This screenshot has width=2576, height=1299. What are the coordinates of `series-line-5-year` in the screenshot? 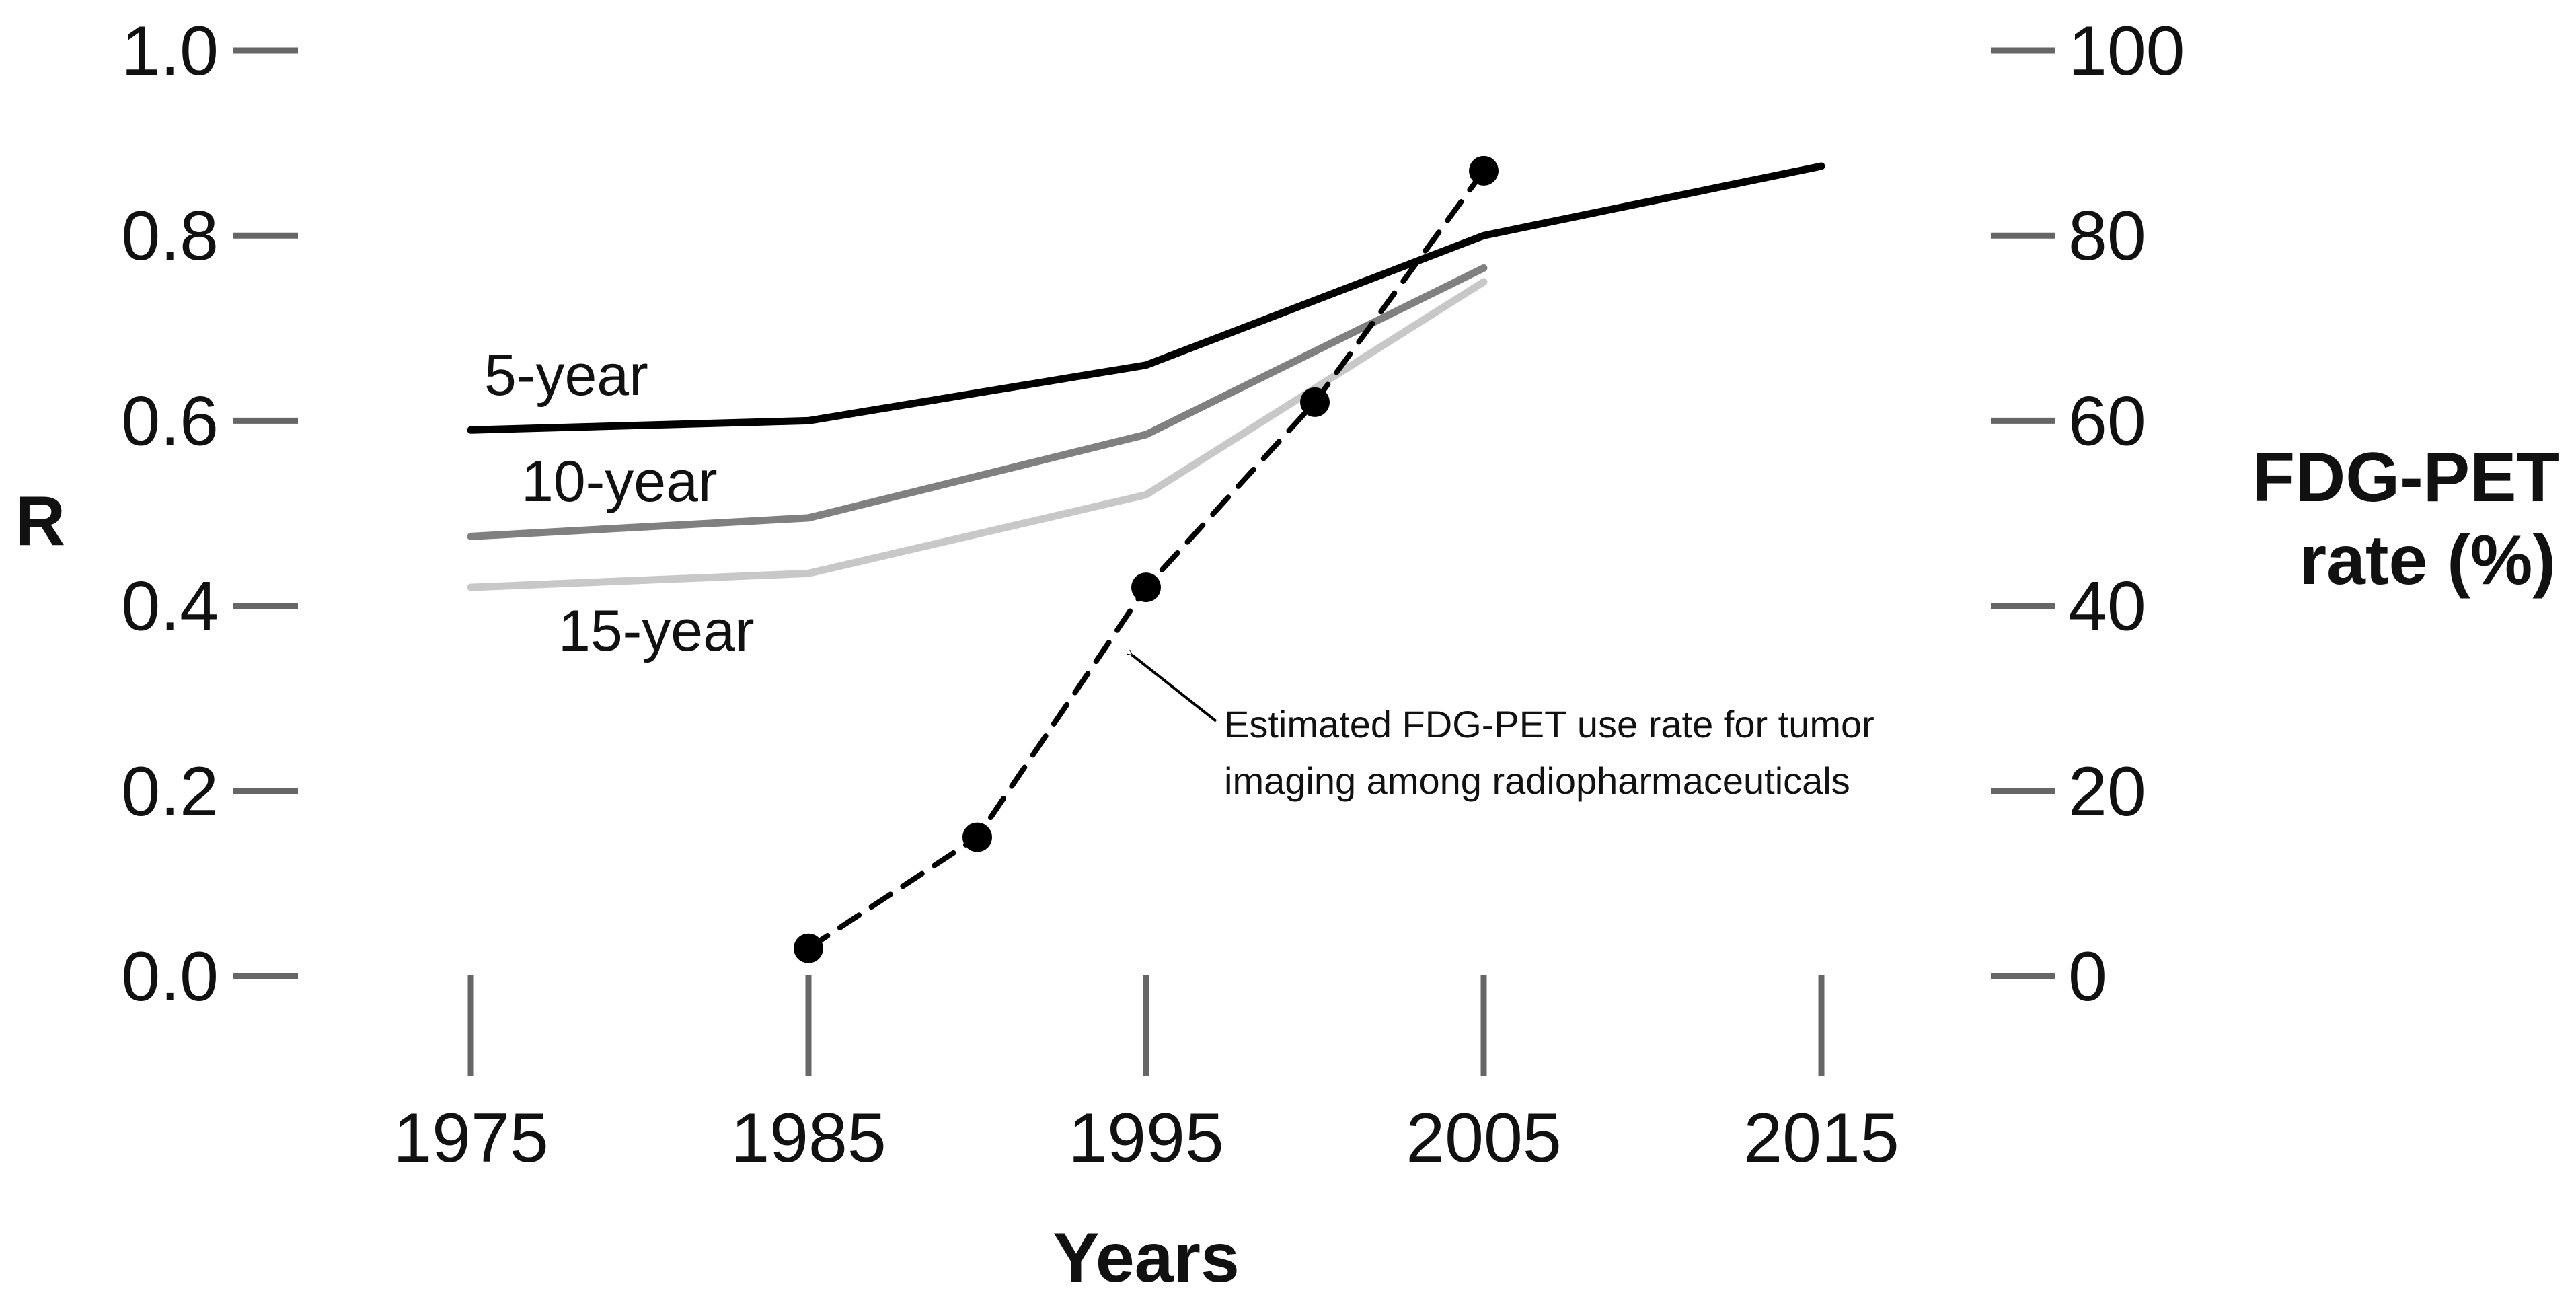 It's located at (1146, 298).